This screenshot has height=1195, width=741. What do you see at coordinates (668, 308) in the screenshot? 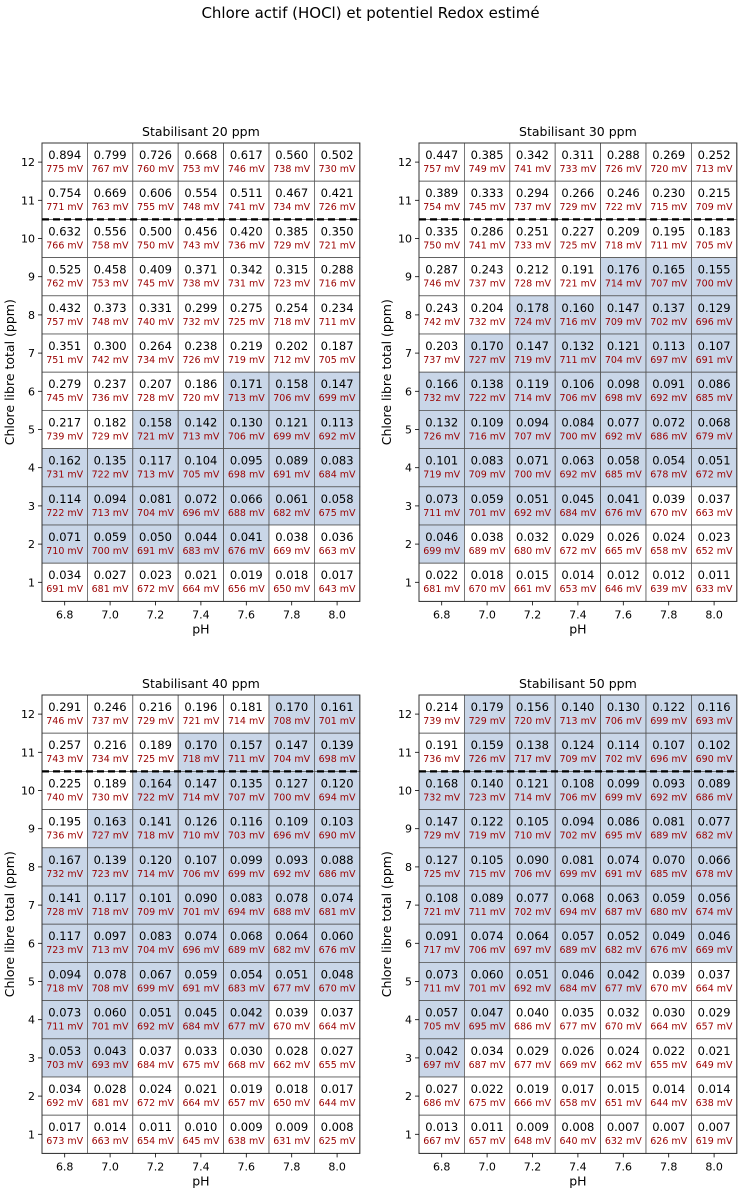
I see `cell-value: 0.137` at bounding box center [668, 308].